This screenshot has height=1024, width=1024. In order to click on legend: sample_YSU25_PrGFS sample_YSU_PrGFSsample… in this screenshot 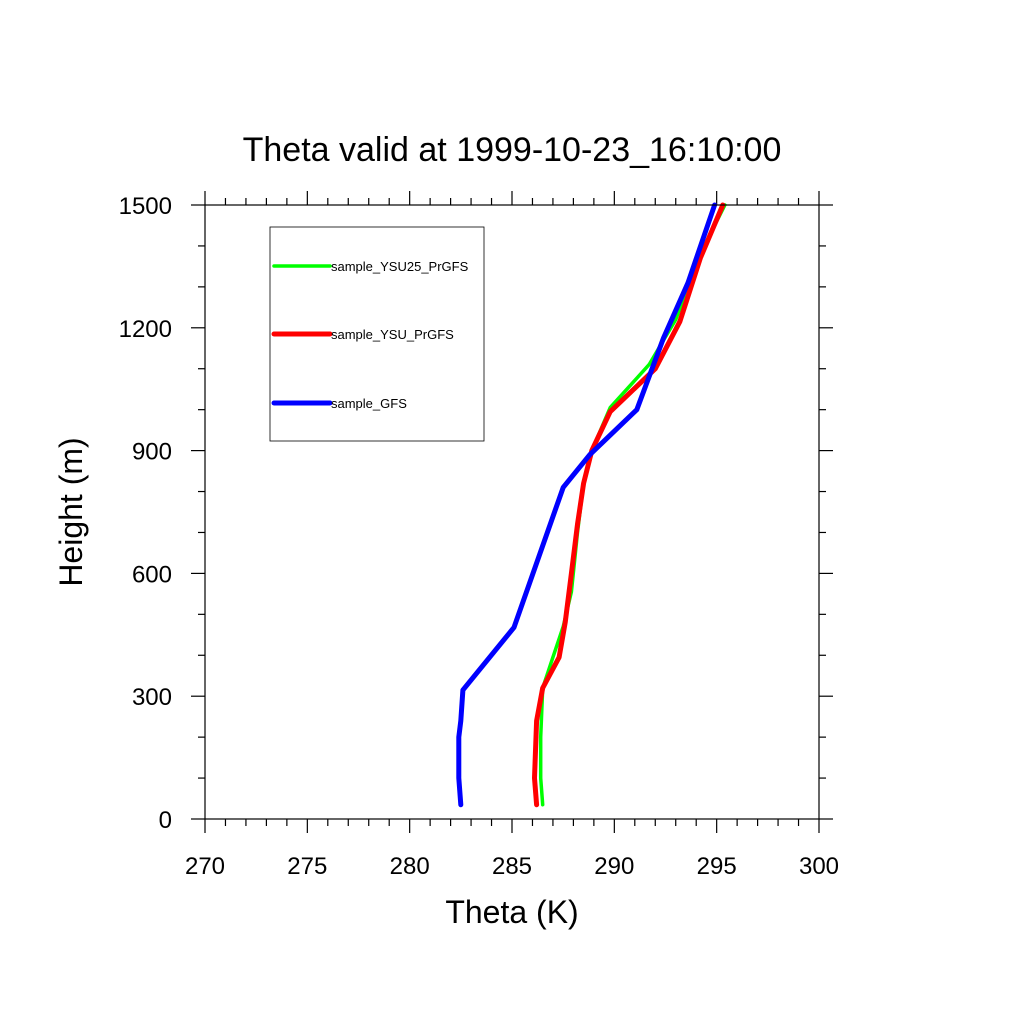, I will do `click(377, 334)`.